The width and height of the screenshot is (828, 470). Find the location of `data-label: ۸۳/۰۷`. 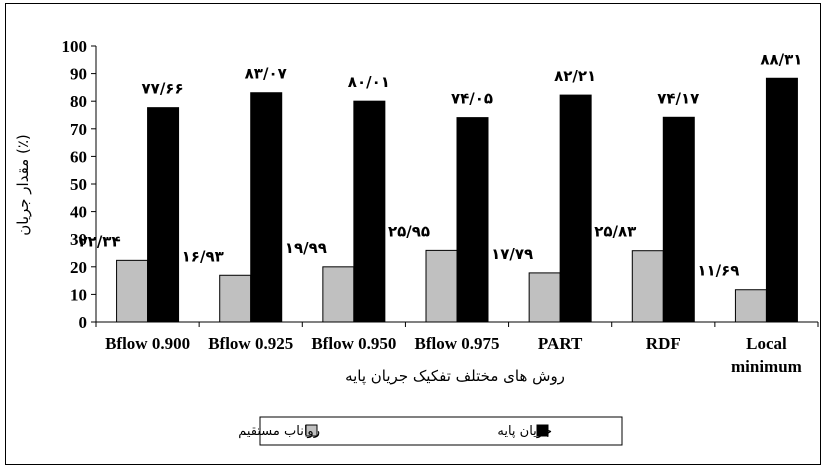

data-label: ۸۳/۰۷ is located at coordinates (266, 74).